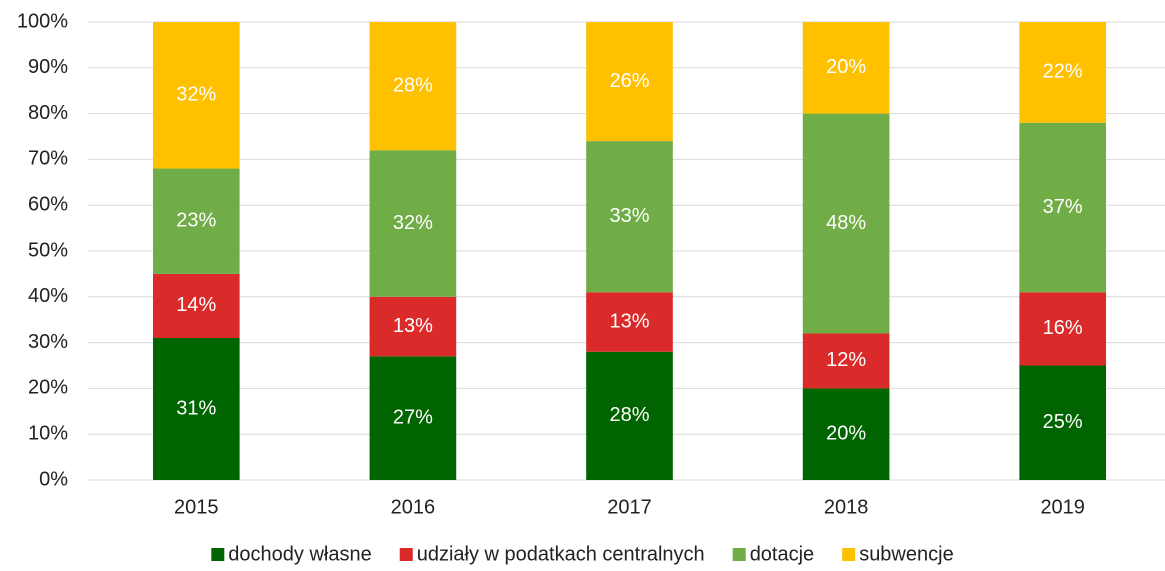 The image size is (1165, 571). What do you see at coordinates (48, 388) in the screenshot?
I see `y-tick-label: 20%` at bounding box center [48, 388].